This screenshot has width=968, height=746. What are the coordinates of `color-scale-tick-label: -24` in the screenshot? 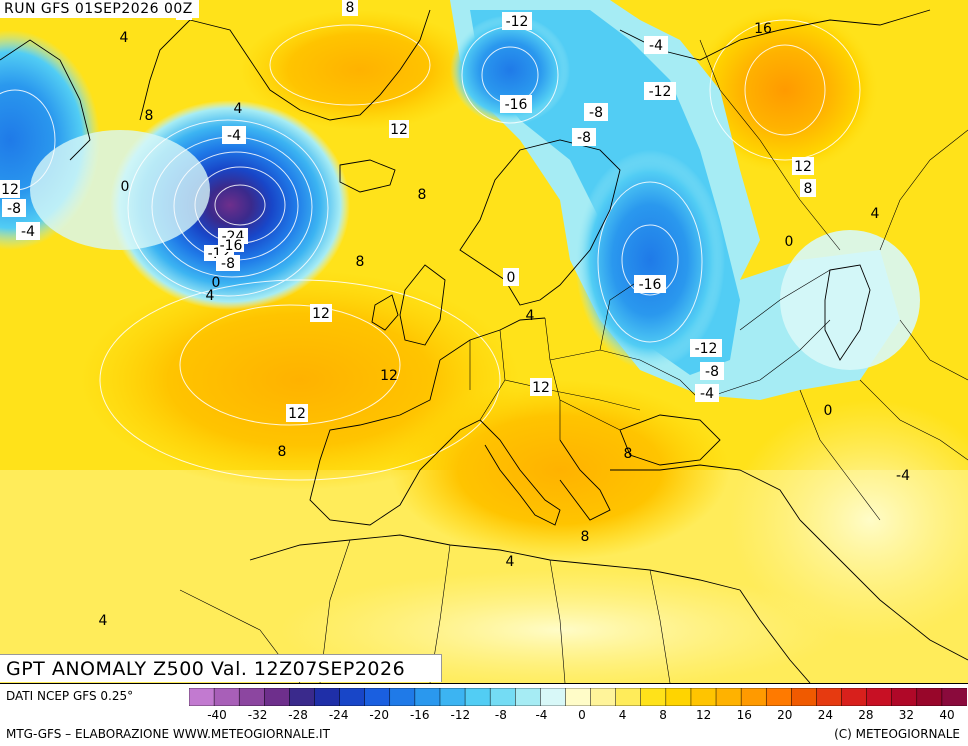 It's located at (338, 715).